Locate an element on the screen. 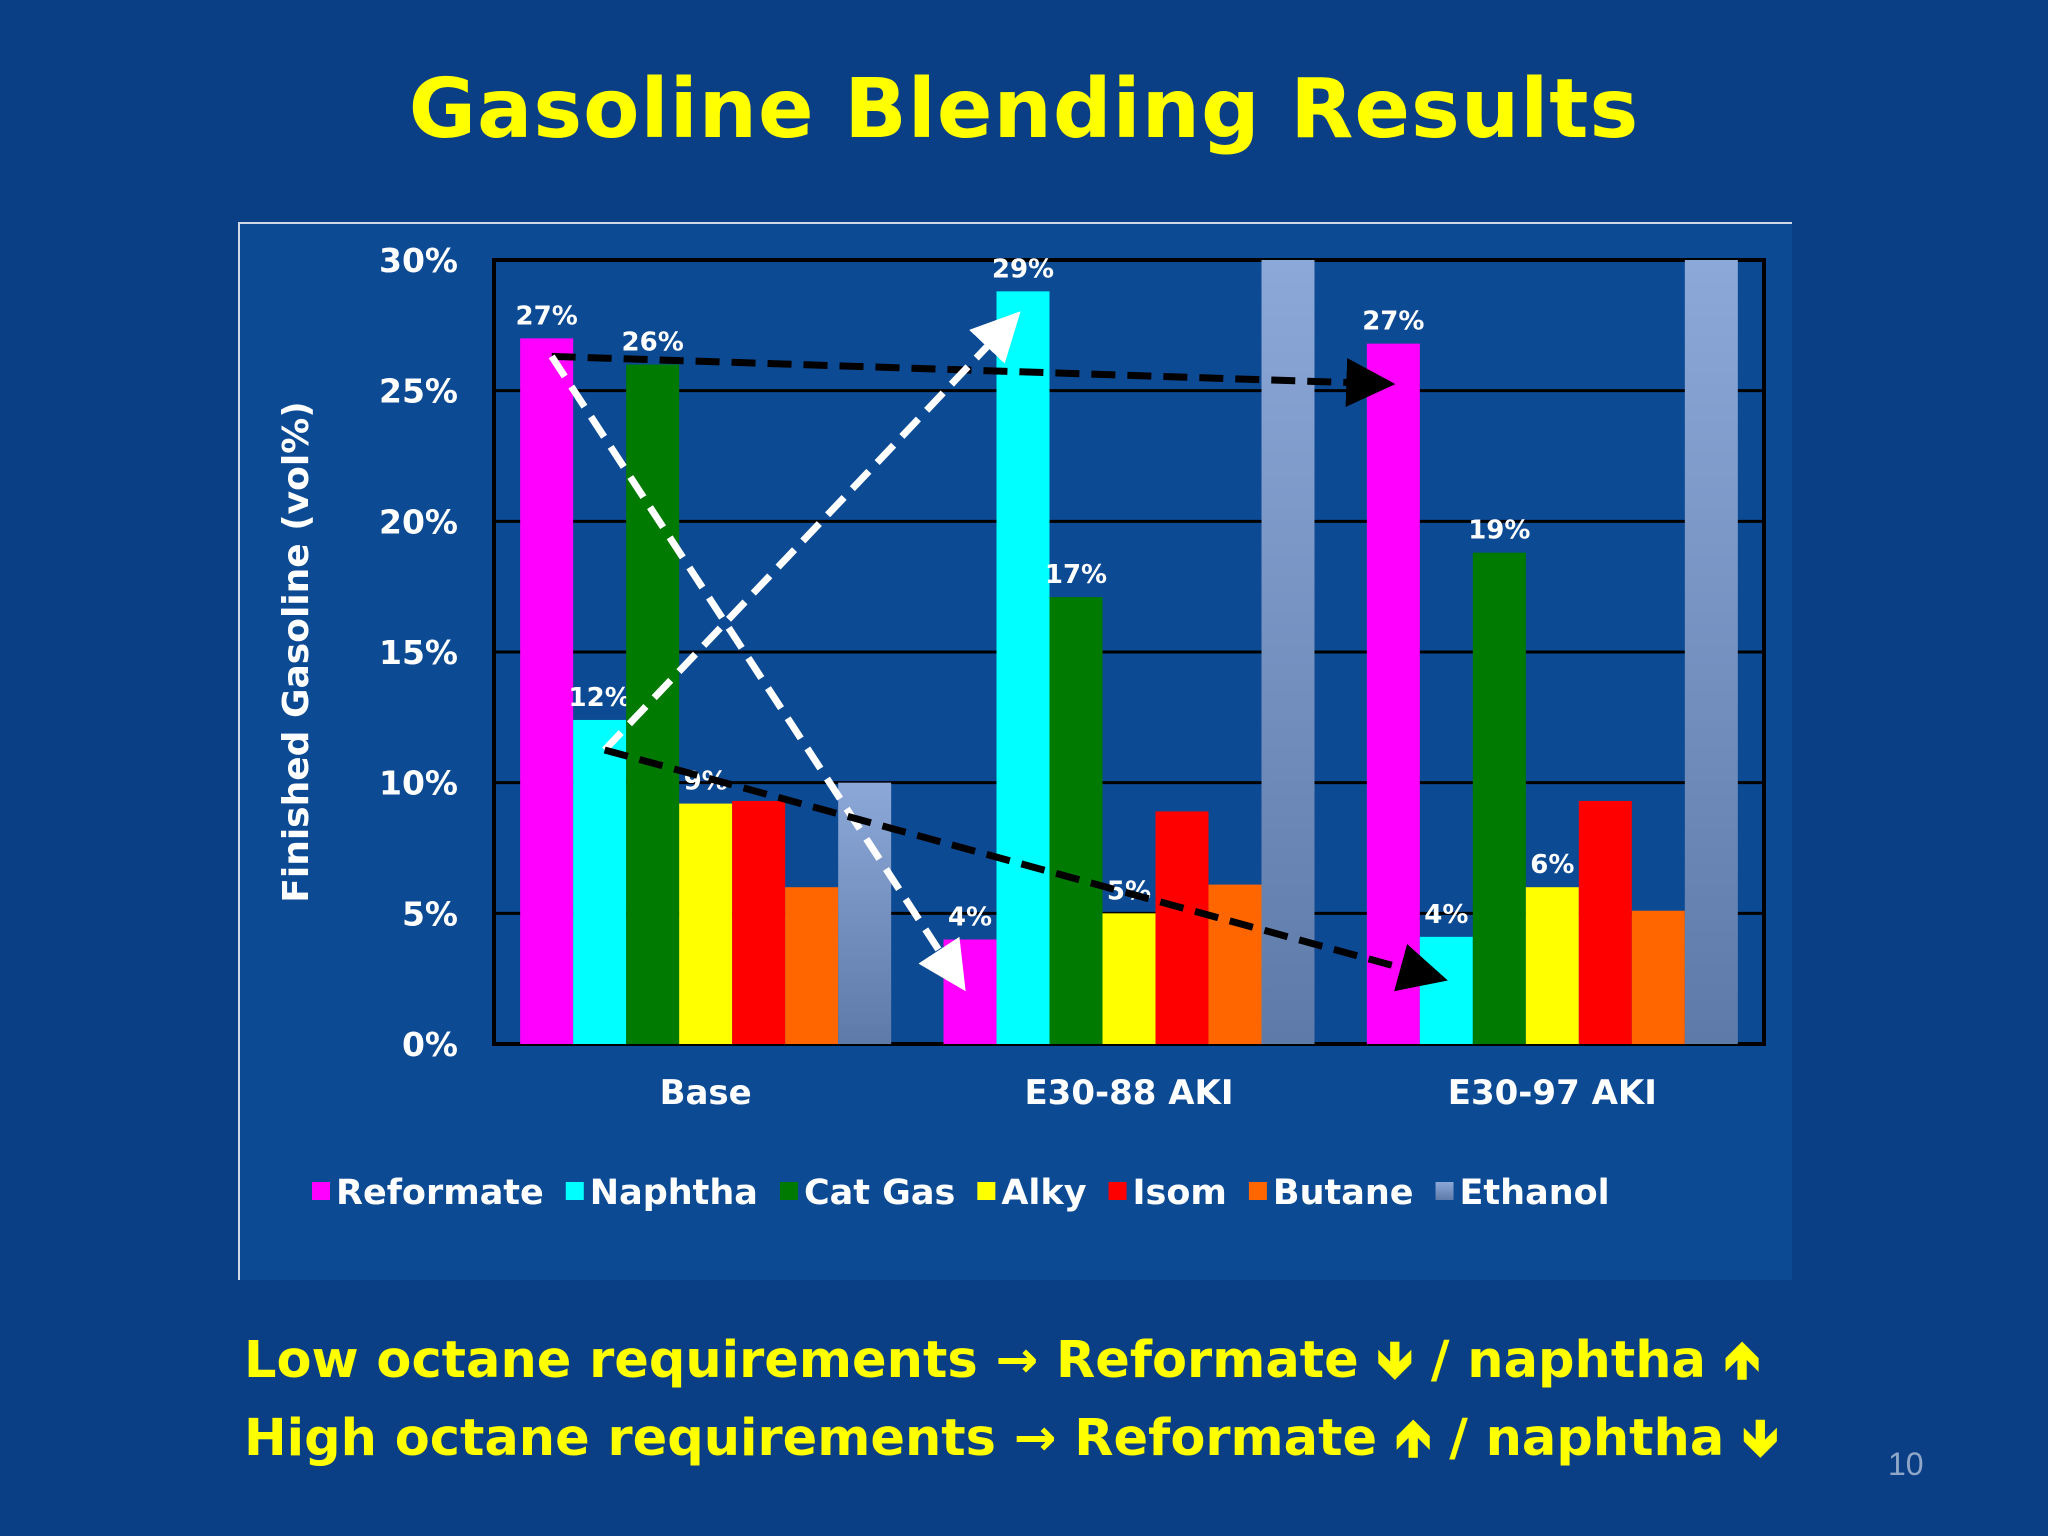 The height and width of the screenshot is (1536, 2048). takeaway-lead: High octane requirements is located at coordinates (620, 1438).